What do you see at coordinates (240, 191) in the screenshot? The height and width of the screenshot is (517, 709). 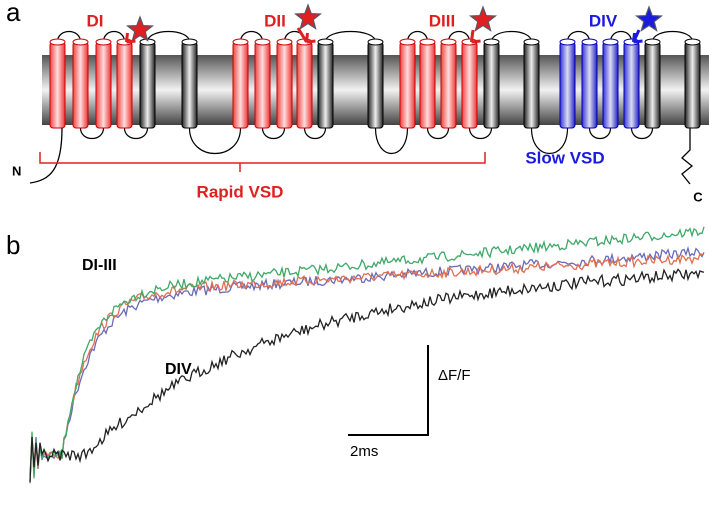 I see `rapid-vsd-label: Rapid VSD` at bounding box center [240, 191].